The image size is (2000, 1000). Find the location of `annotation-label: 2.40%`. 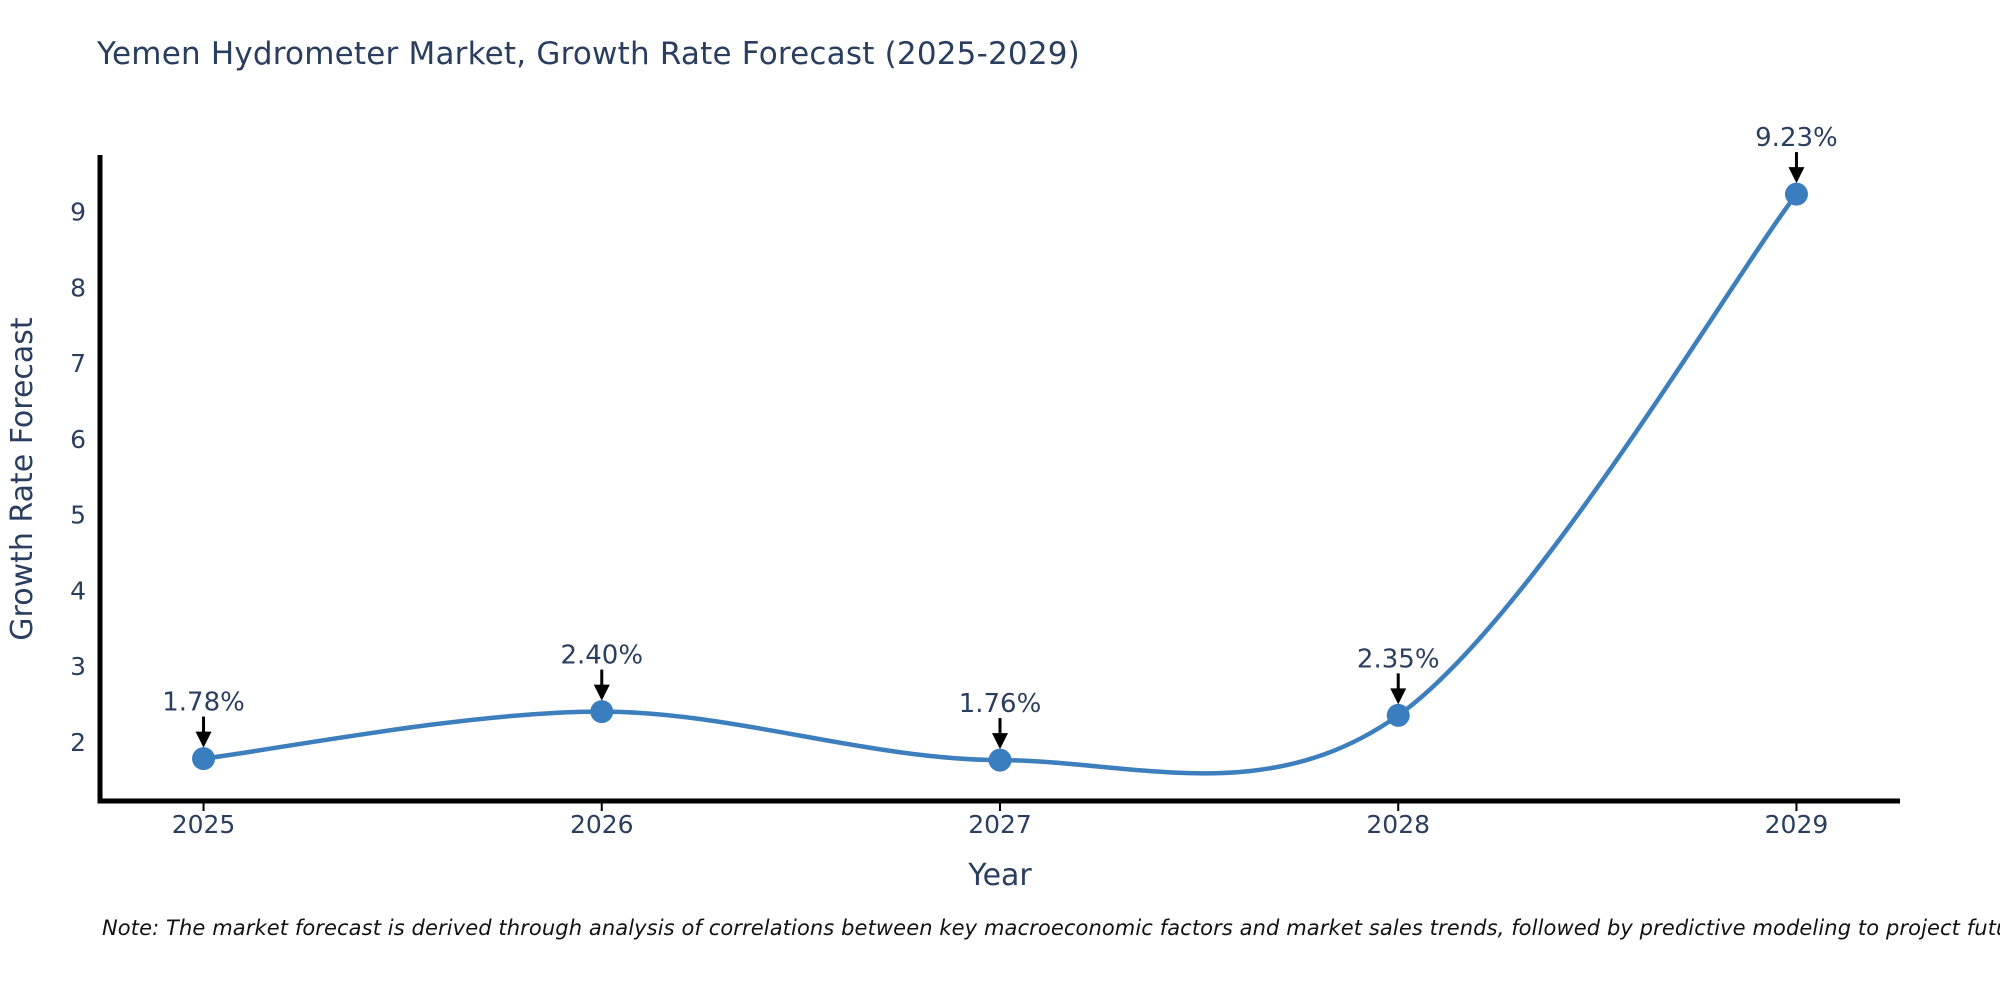

annotation-label: 2.40% is located at coordinates (601, 656).